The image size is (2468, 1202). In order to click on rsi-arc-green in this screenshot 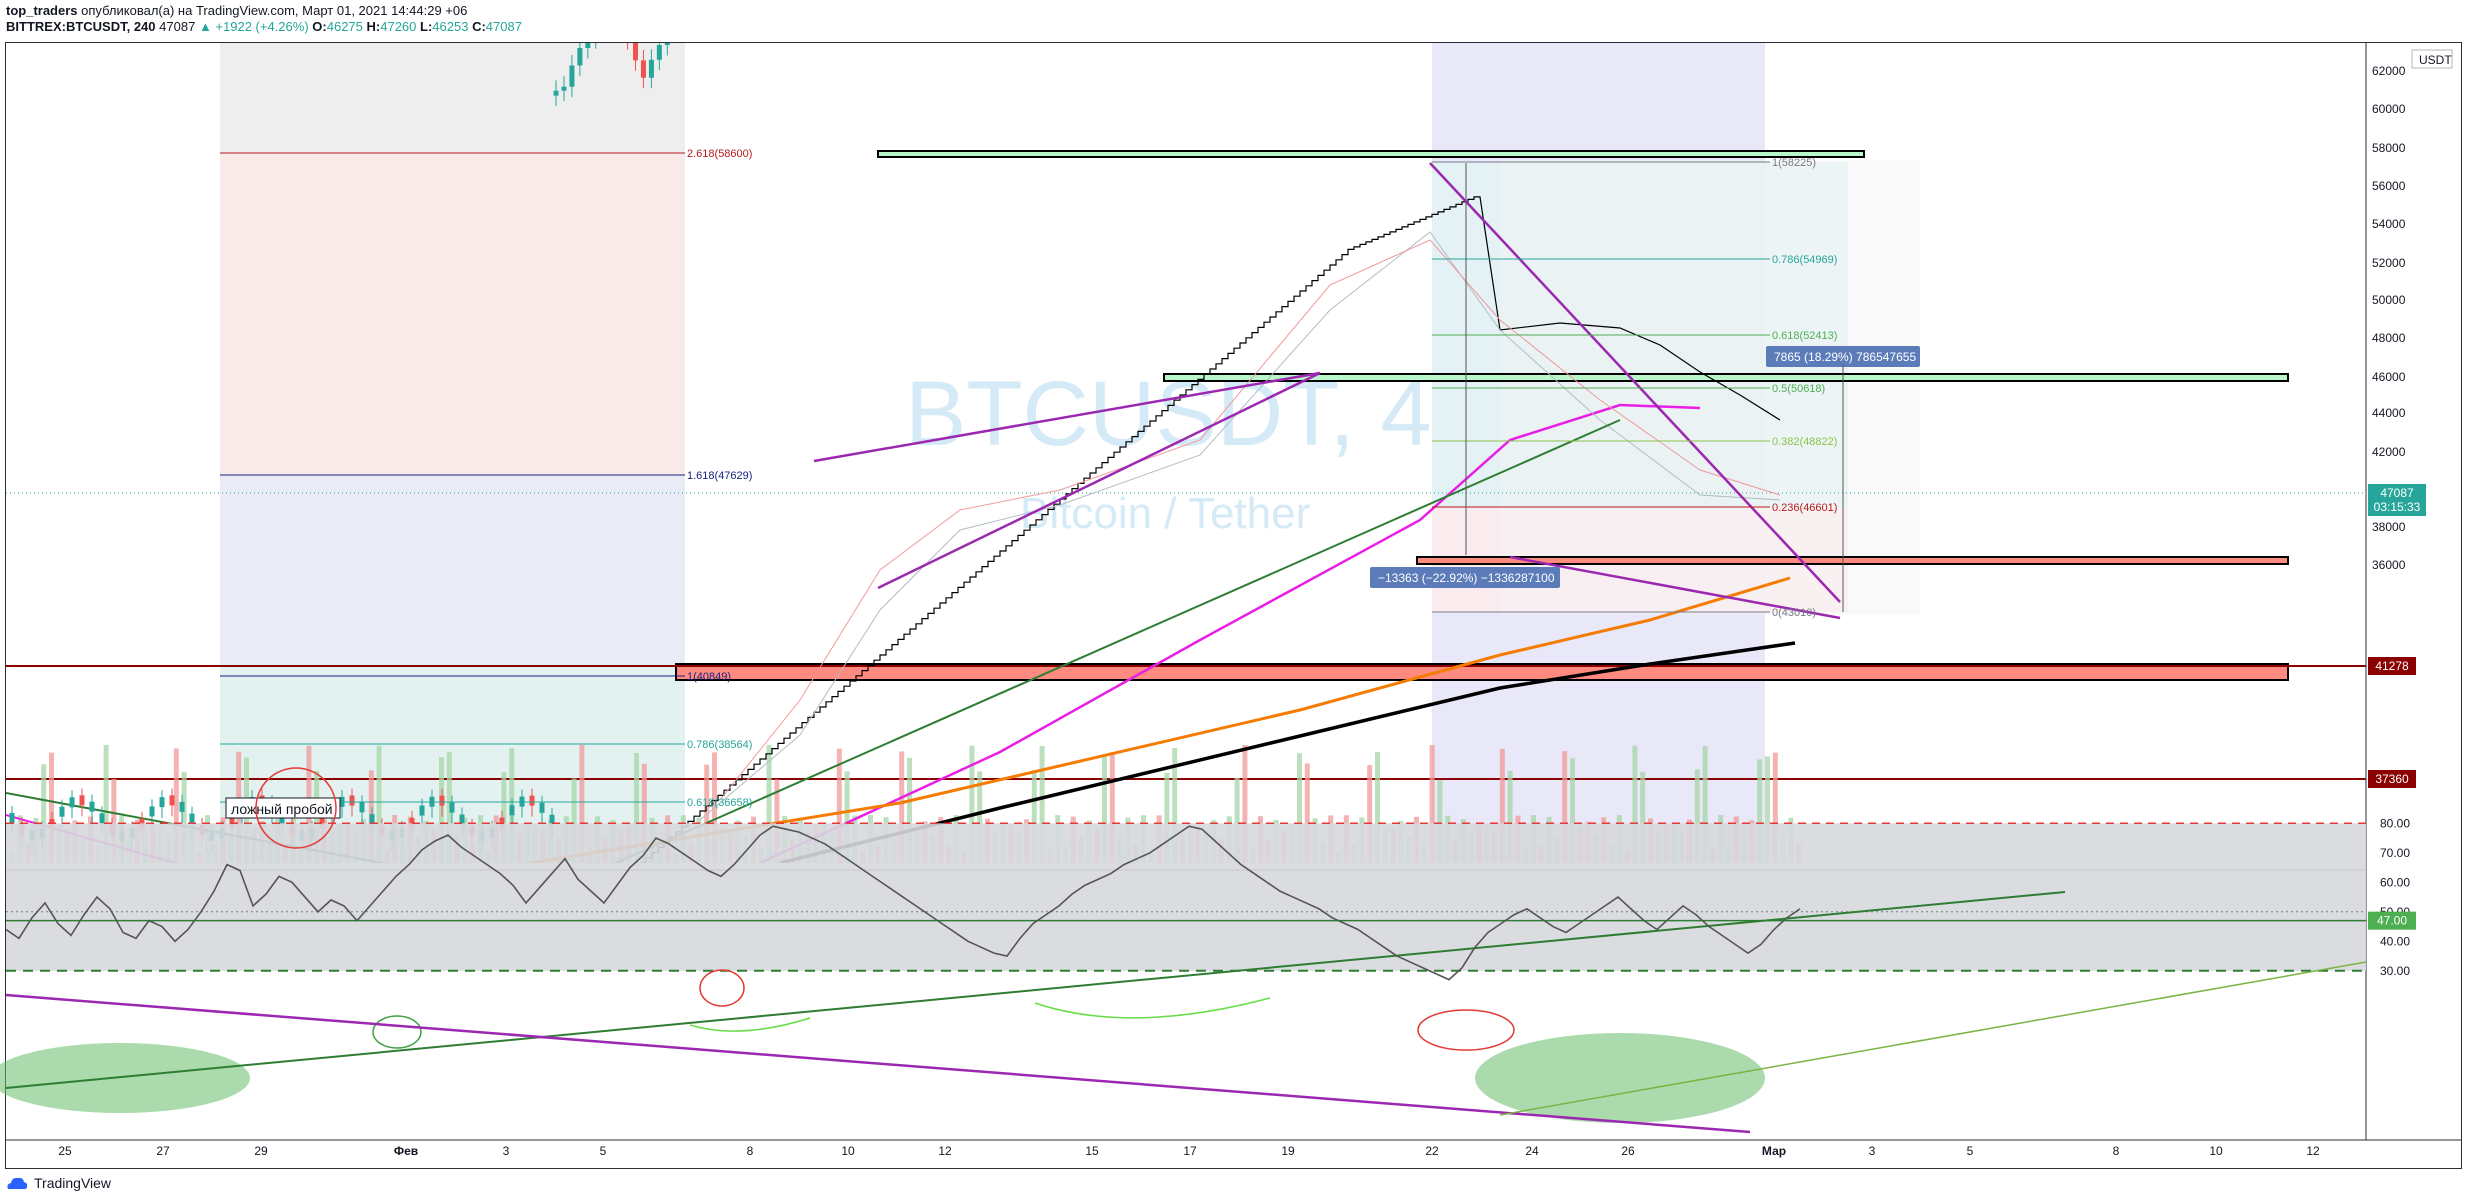, I will do `click(1152, 1008)`.